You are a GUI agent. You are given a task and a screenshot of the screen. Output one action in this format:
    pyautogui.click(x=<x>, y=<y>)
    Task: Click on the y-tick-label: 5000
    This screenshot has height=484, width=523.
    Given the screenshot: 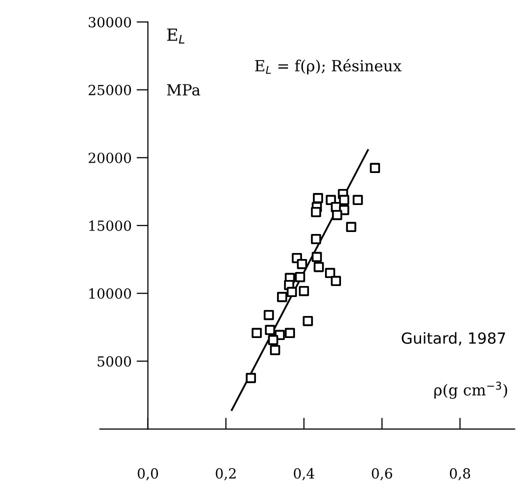 What is the action you would take?
    pyautogui.click(x=114, y=361)
    